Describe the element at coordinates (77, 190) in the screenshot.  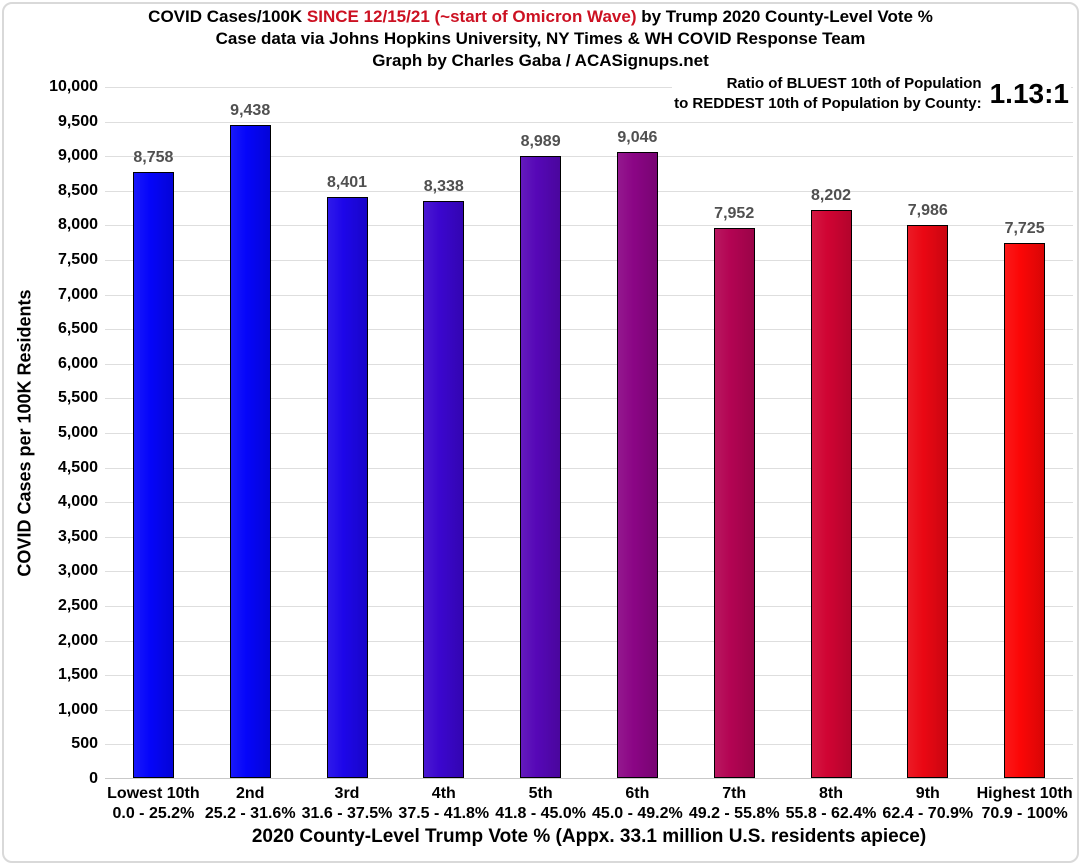
I see `y-tick-label-8500: 8,500` at that location.